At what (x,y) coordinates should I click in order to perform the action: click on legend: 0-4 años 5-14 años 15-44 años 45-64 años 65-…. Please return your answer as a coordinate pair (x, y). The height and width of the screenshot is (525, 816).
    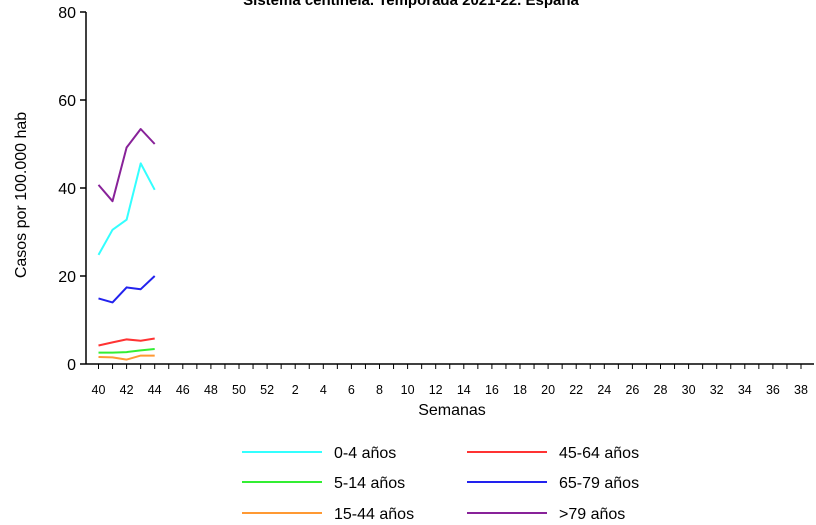
    Looking at the image, I should click on (440, 484).